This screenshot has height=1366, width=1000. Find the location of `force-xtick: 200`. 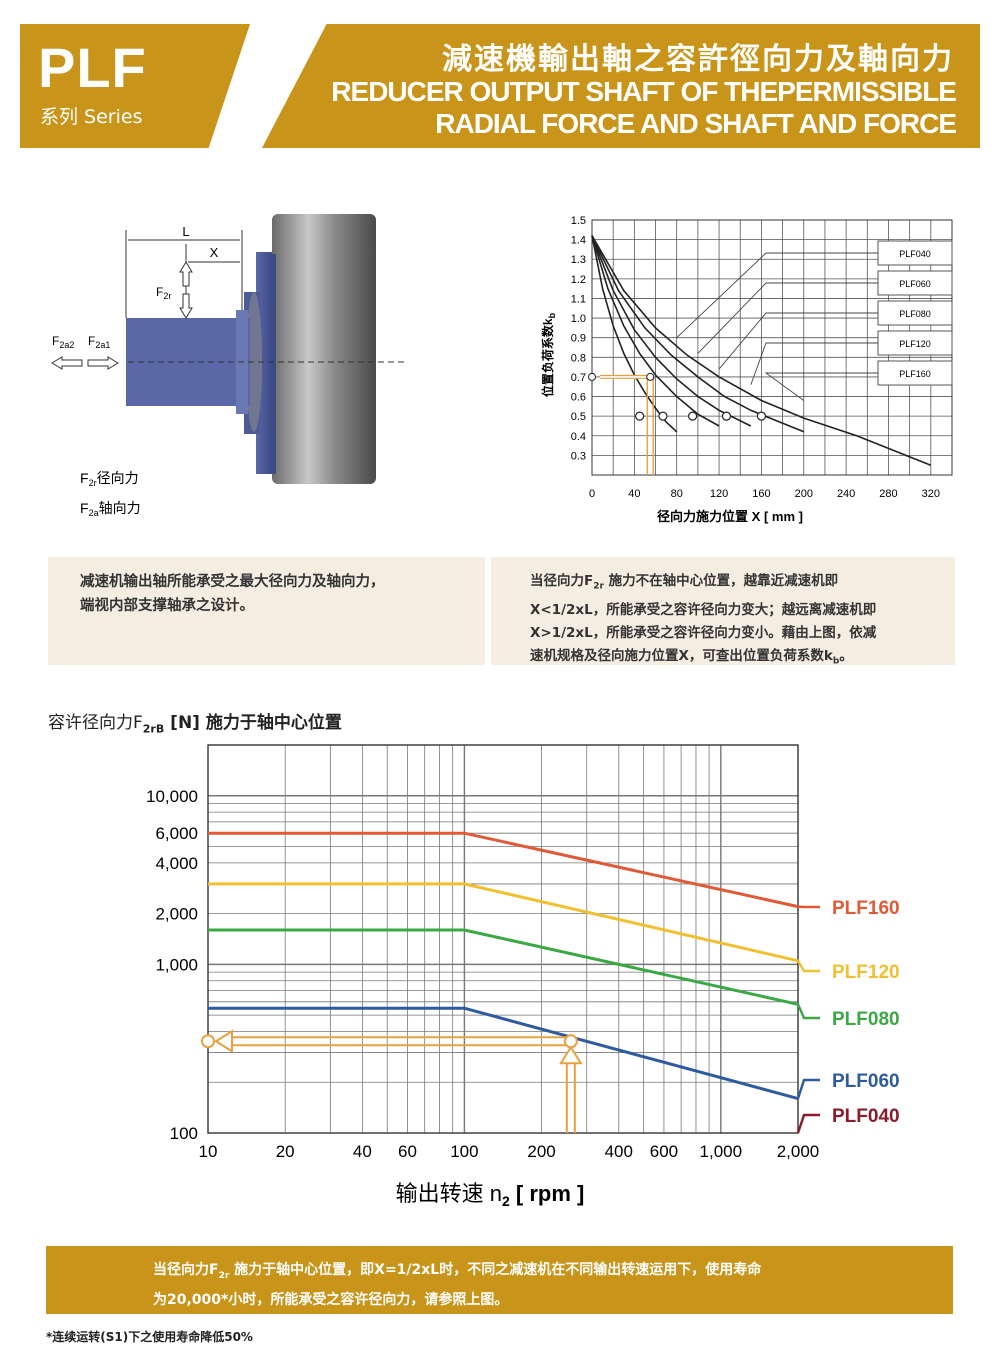

force-xtick: 200 is located at coordinates (541, 1151).